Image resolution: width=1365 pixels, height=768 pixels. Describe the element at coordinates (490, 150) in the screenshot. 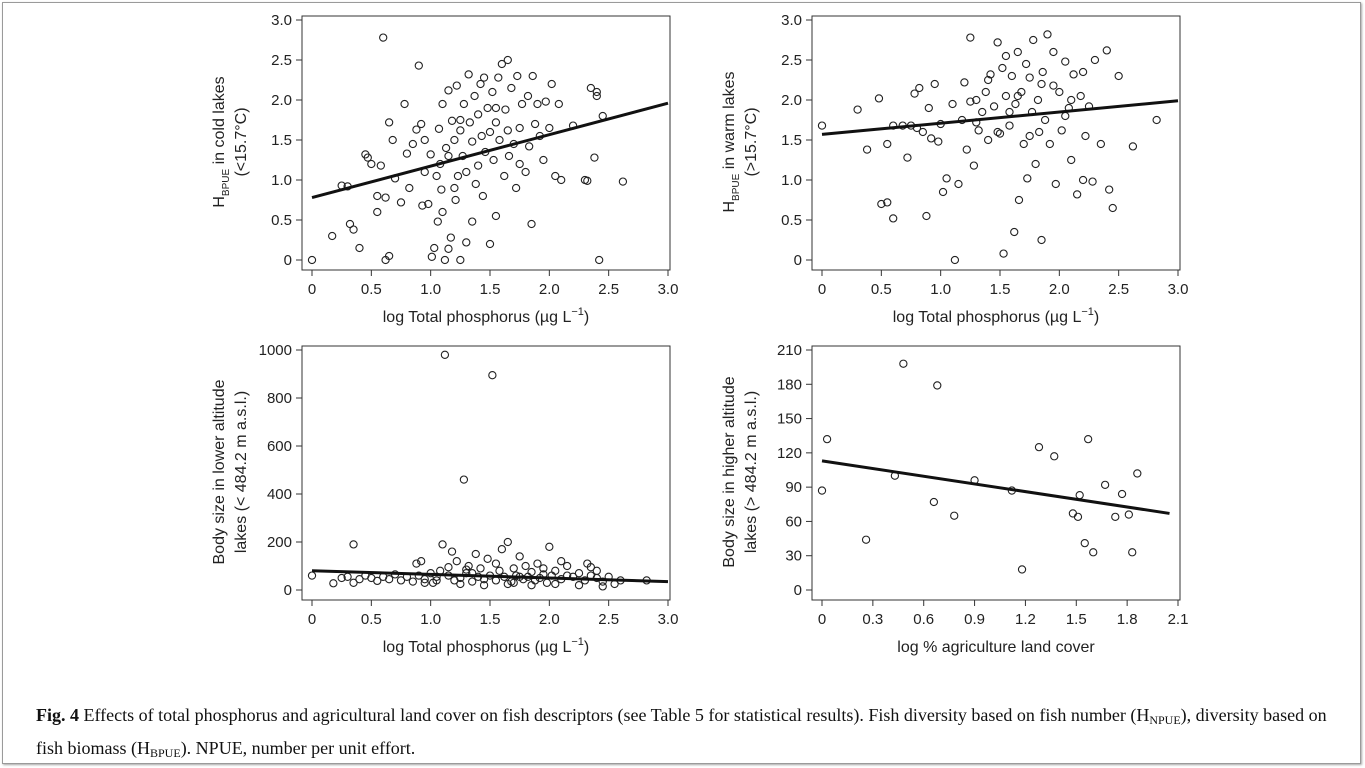

I see `trend-line` at that location.